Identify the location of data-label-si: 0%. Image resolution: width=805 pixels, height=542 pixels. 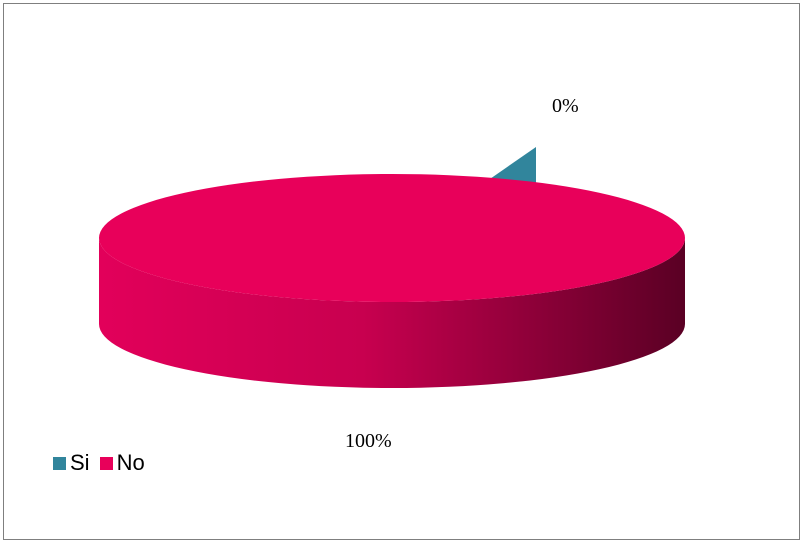
(565, 106).